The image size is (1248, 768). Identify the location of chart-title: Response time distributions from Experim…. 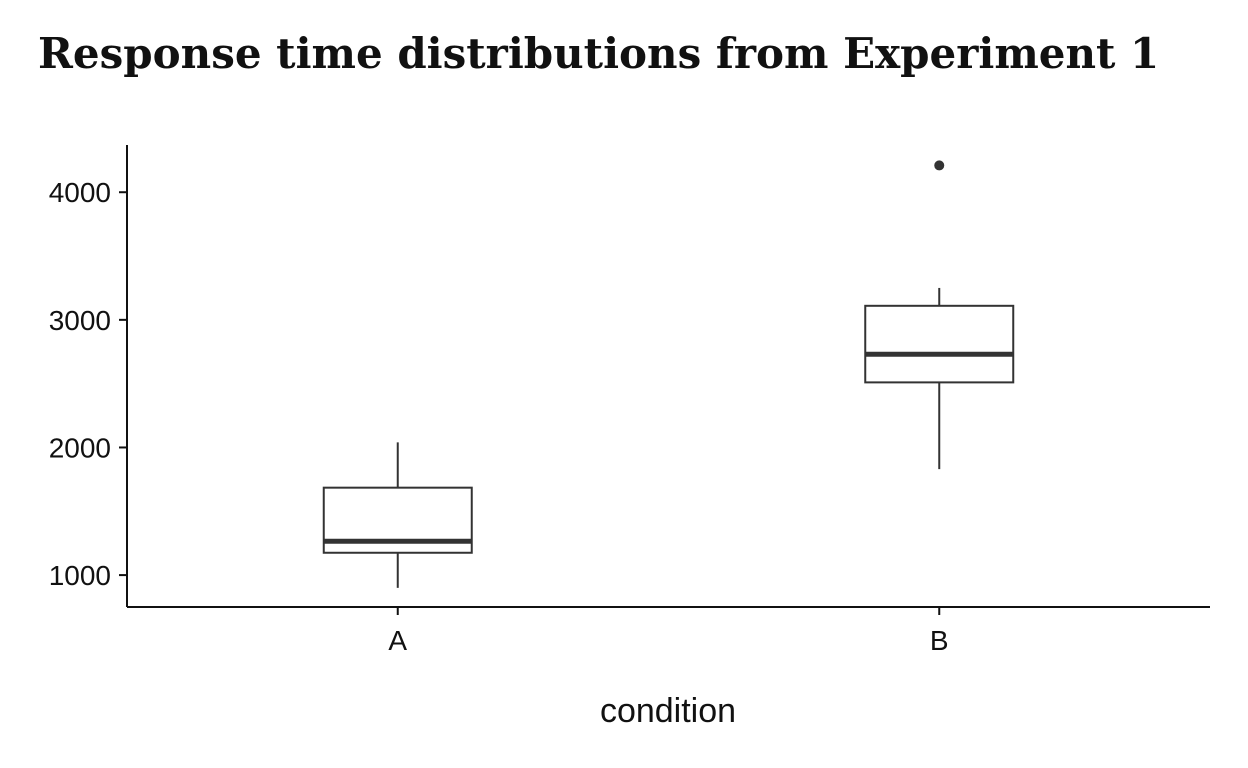
(599, 53).